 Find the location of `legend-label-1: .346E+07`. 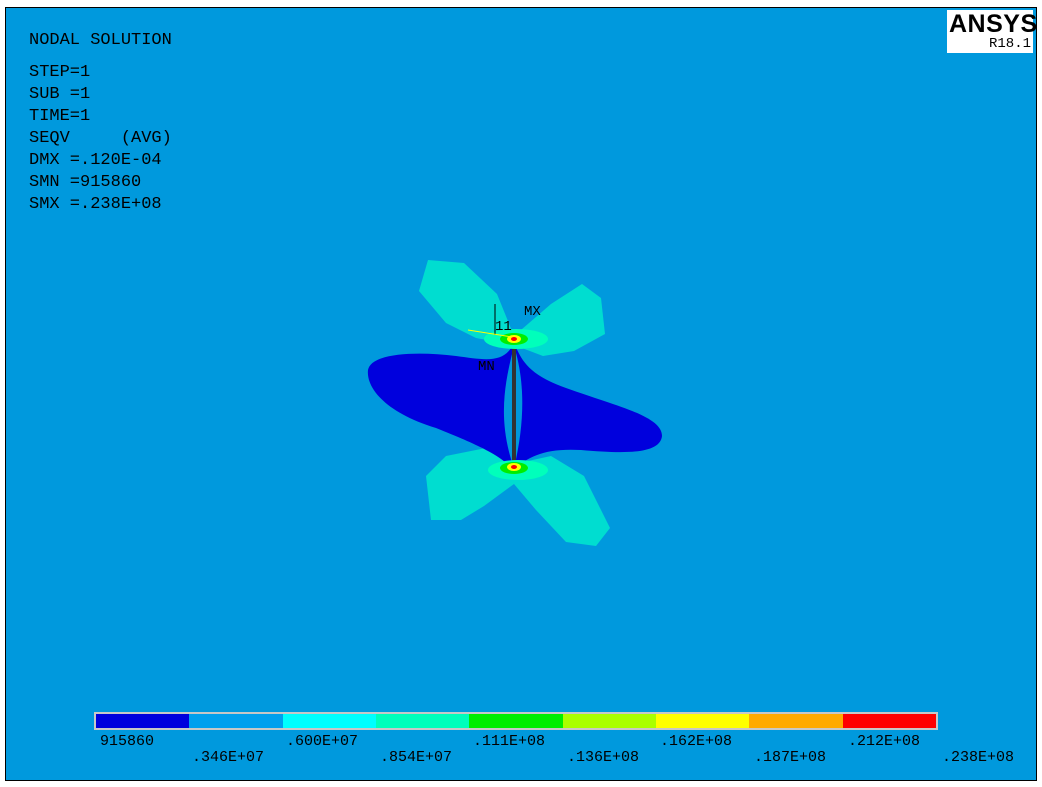

legend-label-1: .346E+07 is located at coordinates (228, 757).